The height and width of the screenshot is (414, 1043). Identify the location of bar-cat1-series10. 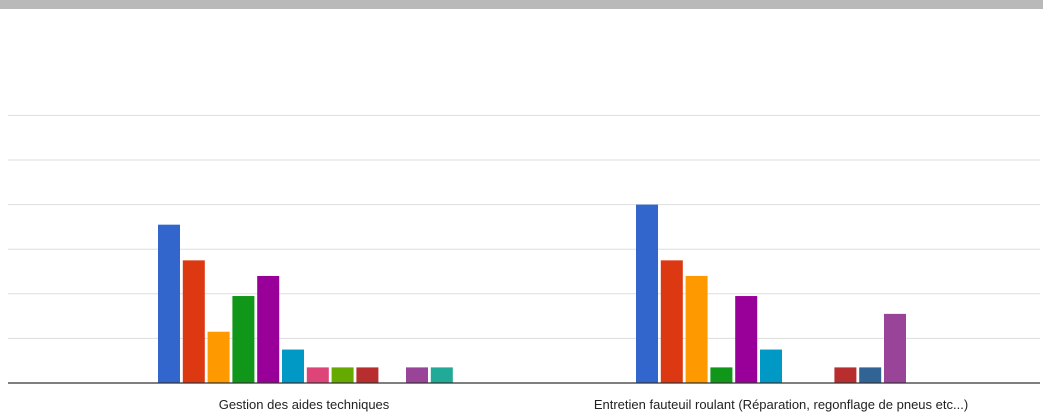
(895, 348).